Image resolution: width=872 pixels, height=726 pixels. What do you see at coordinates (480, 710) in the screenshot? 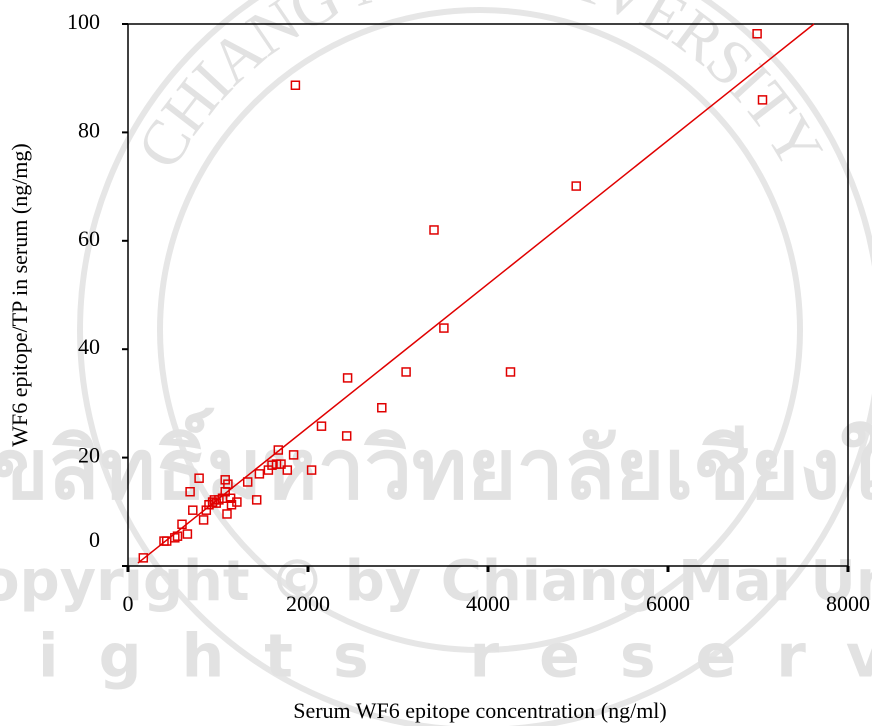
I see `x-axis-label: Serum WF6 epitope concentration (ng/ml)` at bounding box center [480, 710].